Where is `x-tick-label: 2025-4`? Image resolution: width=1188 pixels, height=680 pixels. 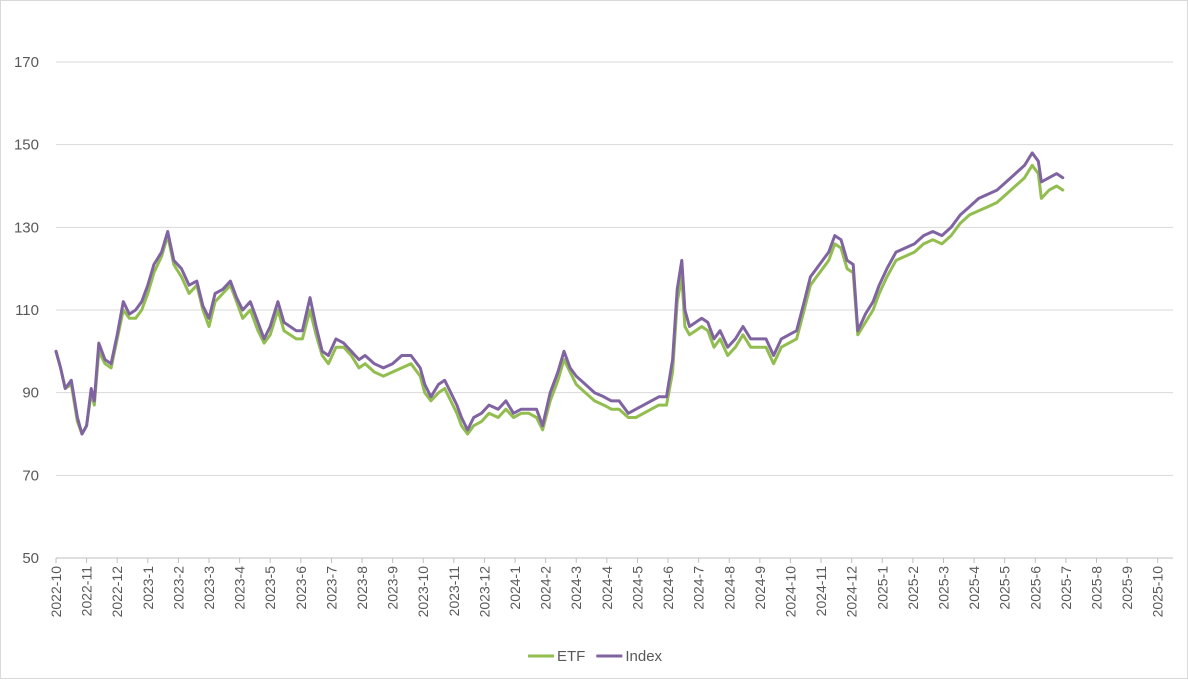 x-tick-label: 2025-4 is located at coordinates (974, 588).